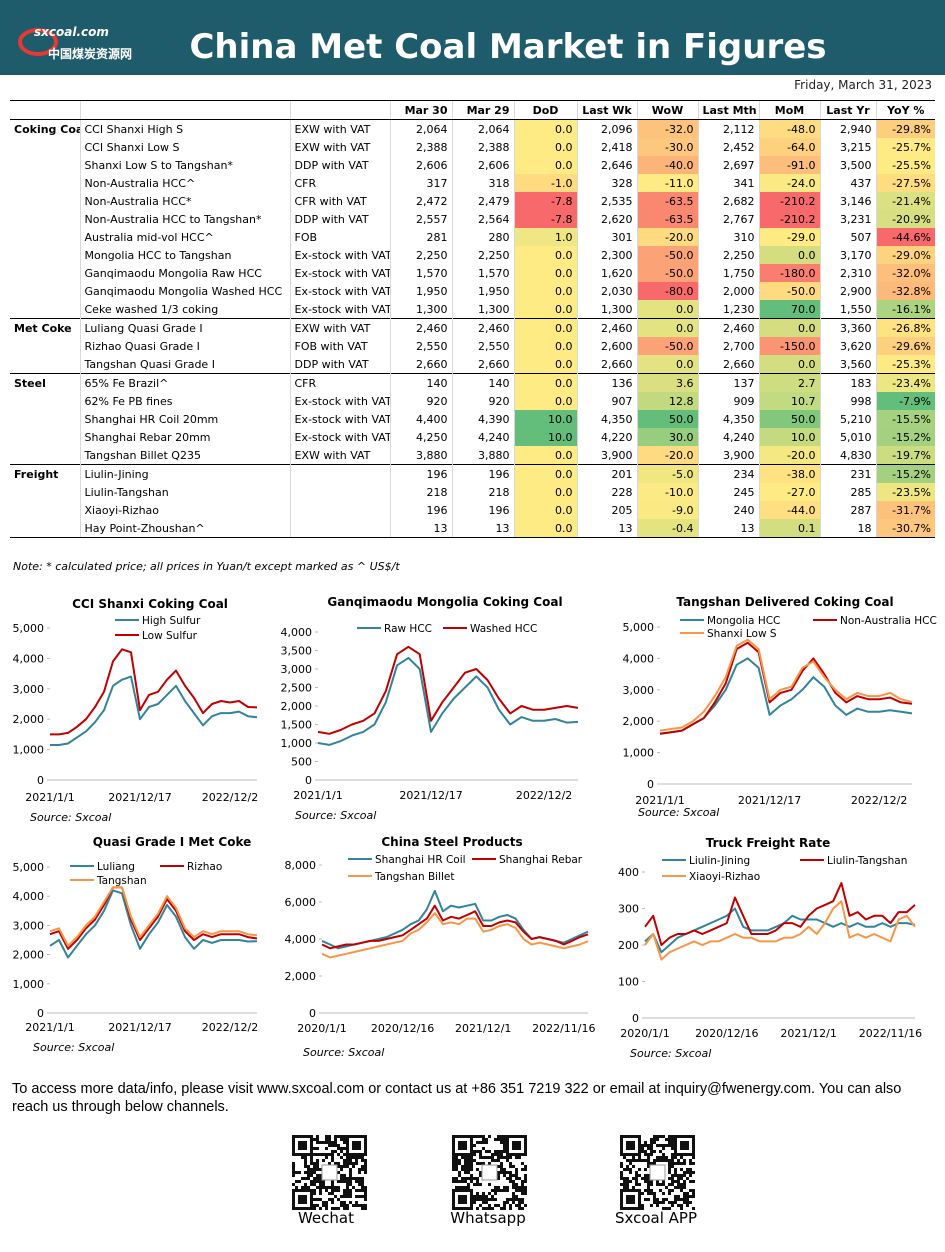 This screenshot has width=945, height=1252. I want to click on chart-title: Truck Freight Rate, so click(768, 843).